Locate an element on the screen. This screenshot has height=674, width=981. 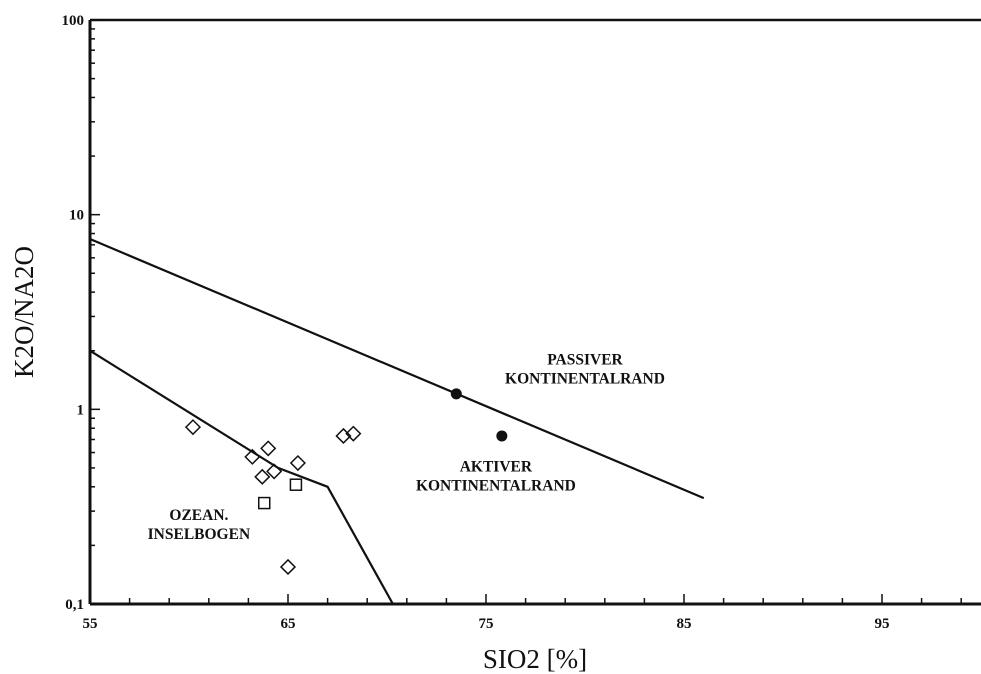
region-label-line: INSELBOGEN is located at coordinates (199, 534).